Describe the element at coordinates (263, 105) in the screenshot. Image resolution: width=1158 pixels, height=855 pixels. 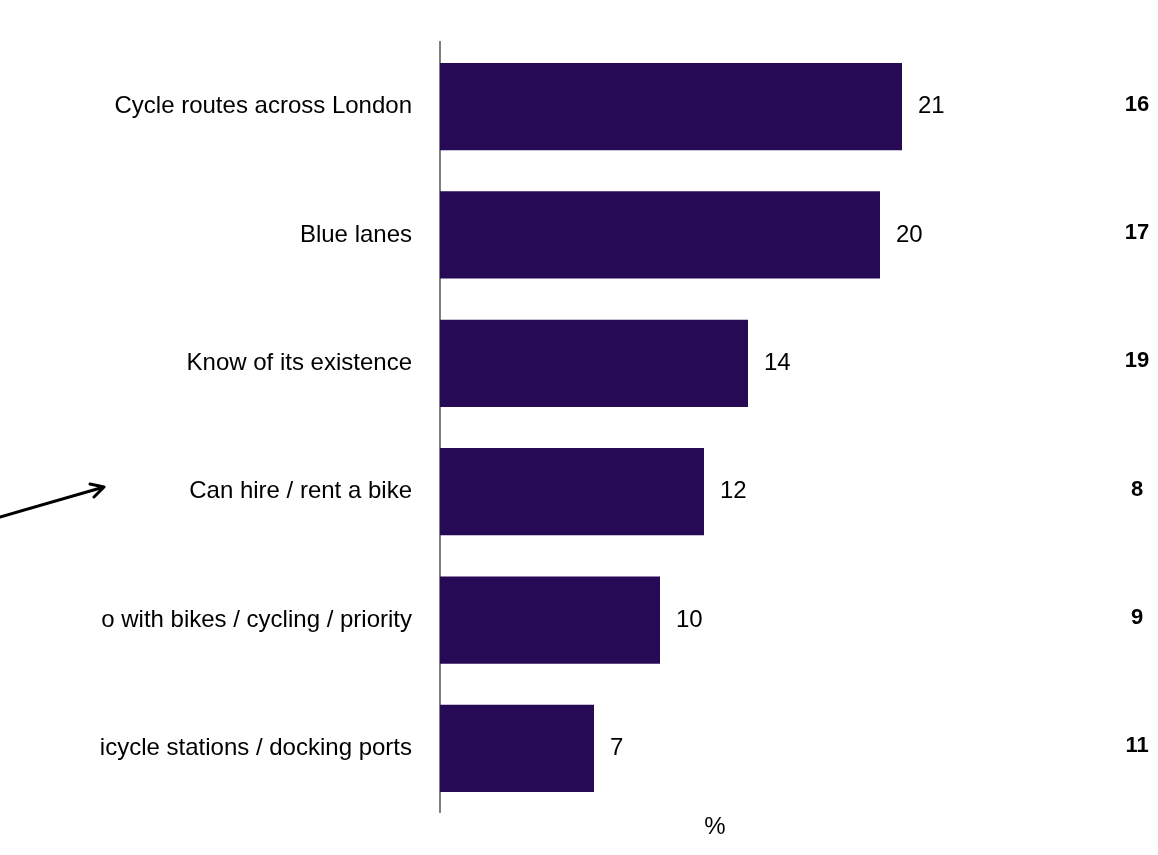
I see `y-tick-label: Cycle routes across London` at that location.